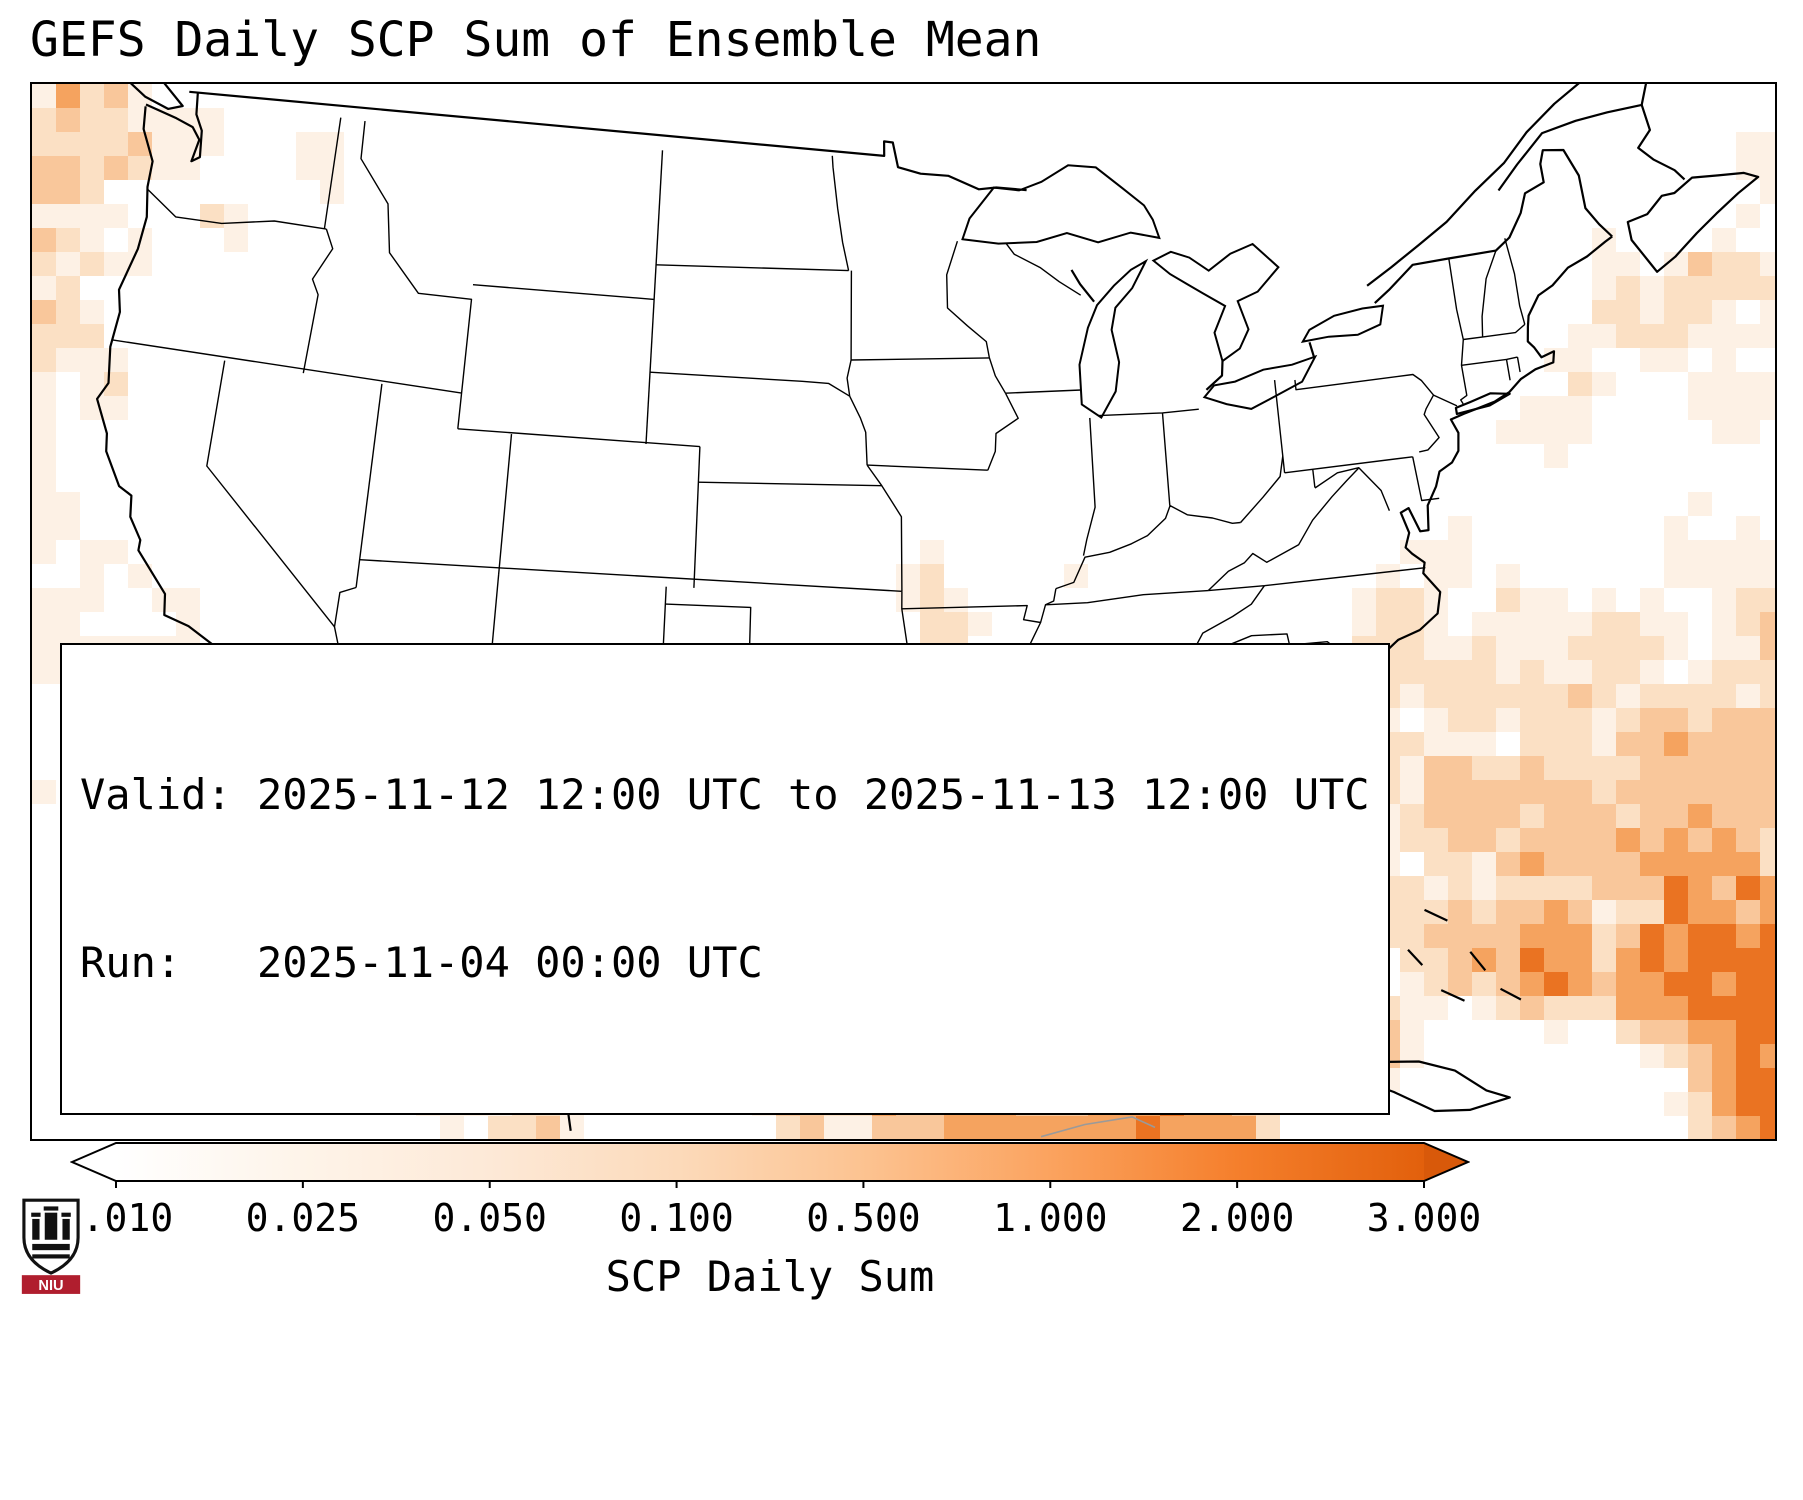  Describe the element at coordinates (863, 1218) in the screenshot. I see `colorbar-tick-label: 0.500` at that location.